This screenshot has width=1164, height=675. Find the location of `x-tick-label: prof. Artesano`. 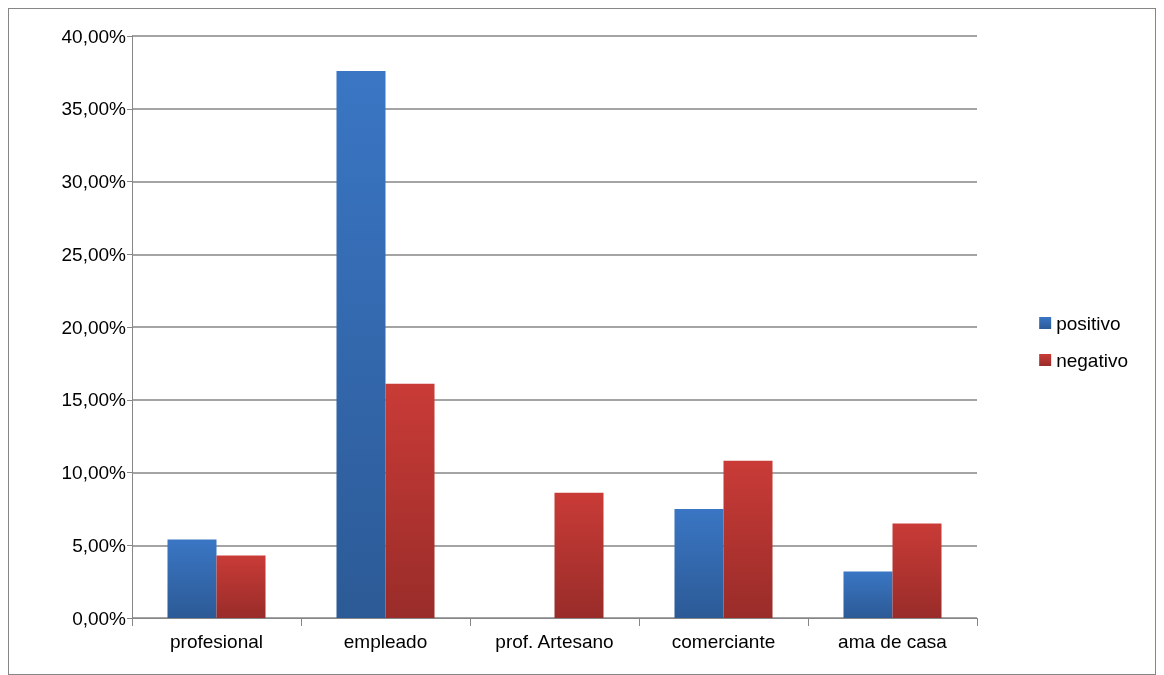

x-tick-label: prof. Artesano is located at coordinates (554, 641).